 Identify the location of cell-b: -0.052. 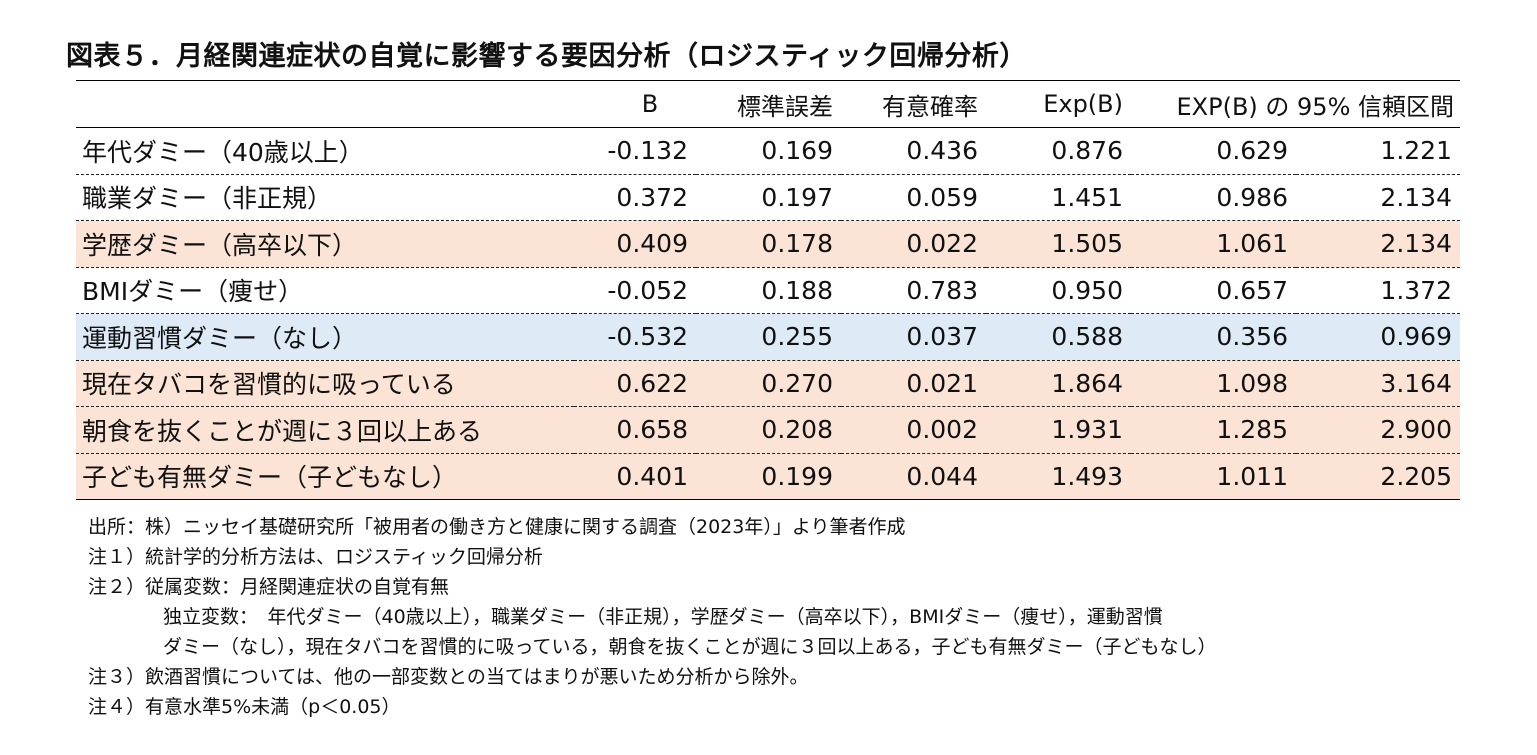
(635, 290).